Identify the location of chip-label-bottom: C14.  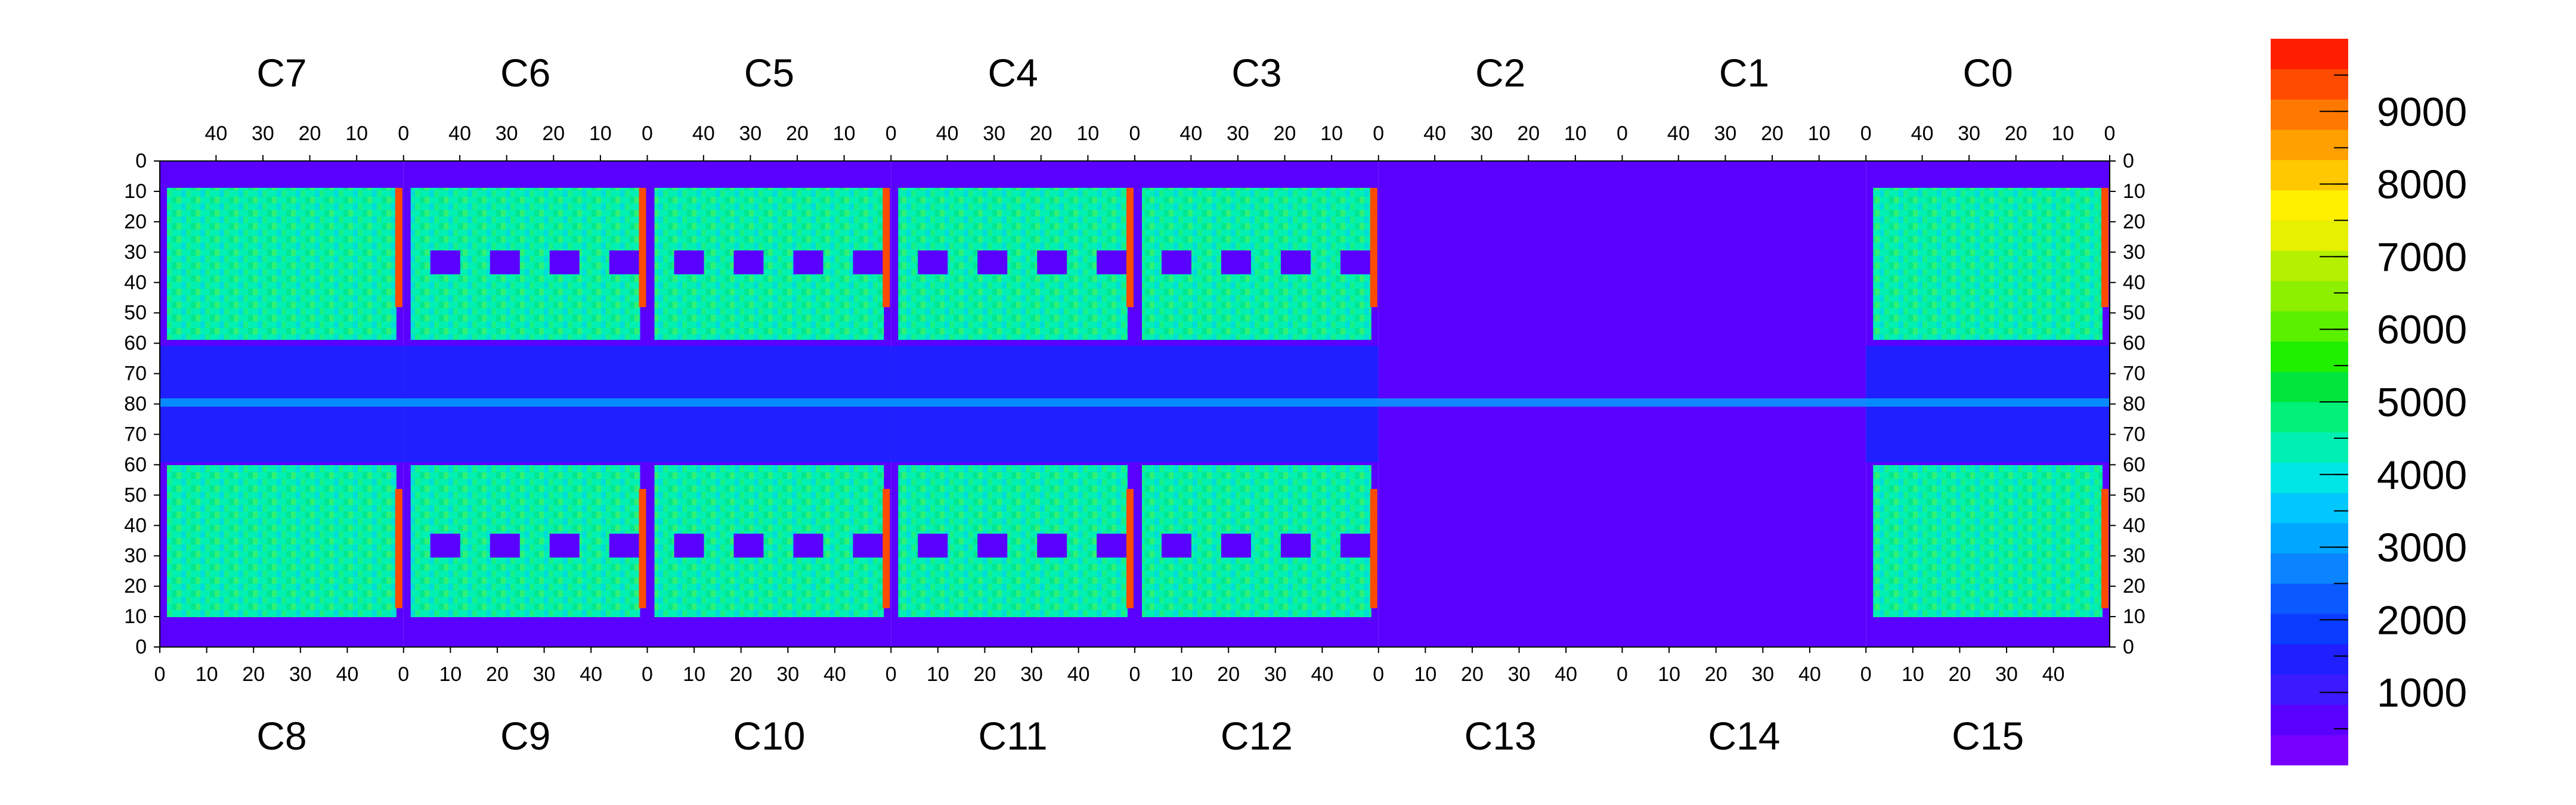
(1744, 736).